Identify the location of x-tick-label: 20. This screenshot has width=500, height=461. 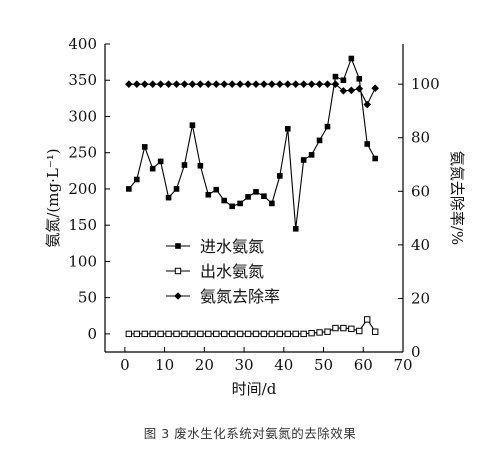
(204, 365).